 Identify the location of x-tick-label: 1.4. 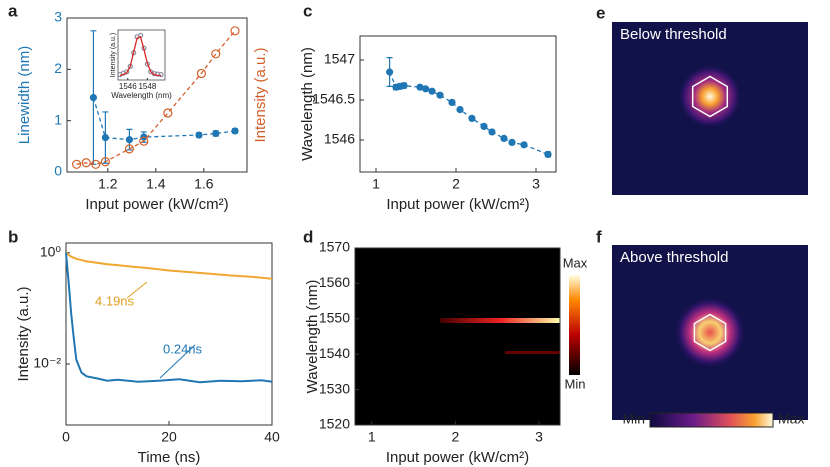
(156, 184).